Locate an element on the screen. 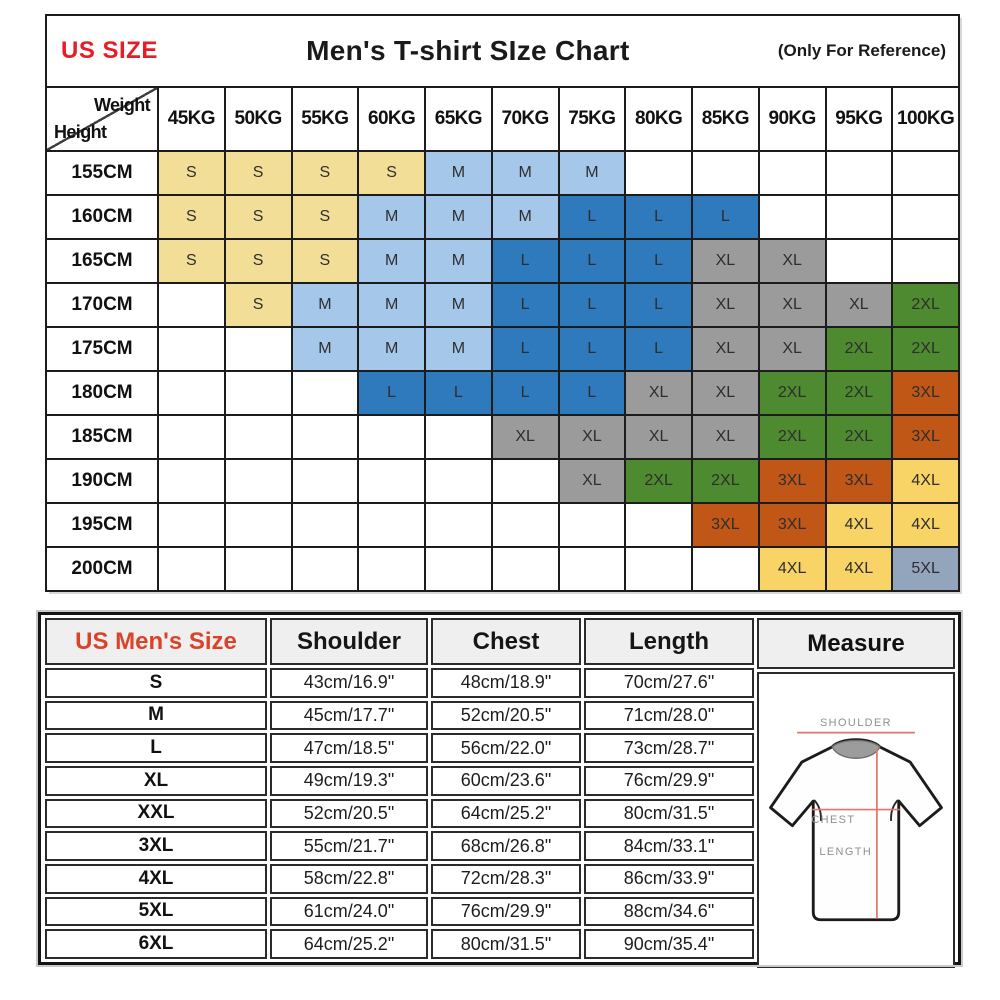  height-label: 175CM is located at coordinates (102, 349).